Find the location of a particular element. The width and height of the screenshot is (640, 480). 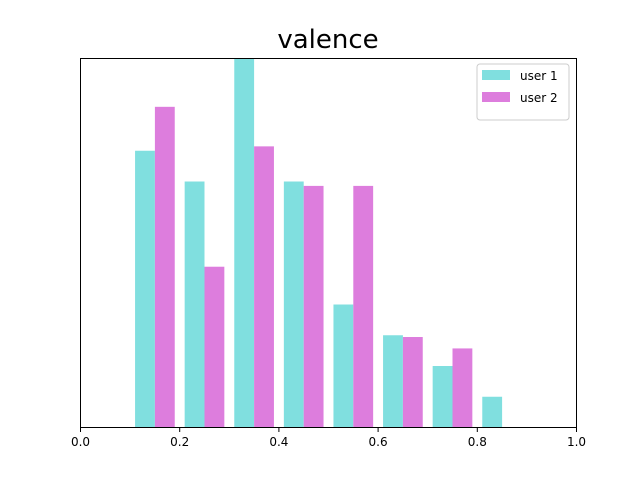

x-axis: 0.0 0.2 0.4 0.6 0.8 1.0 is located at coordinates (328, 438).